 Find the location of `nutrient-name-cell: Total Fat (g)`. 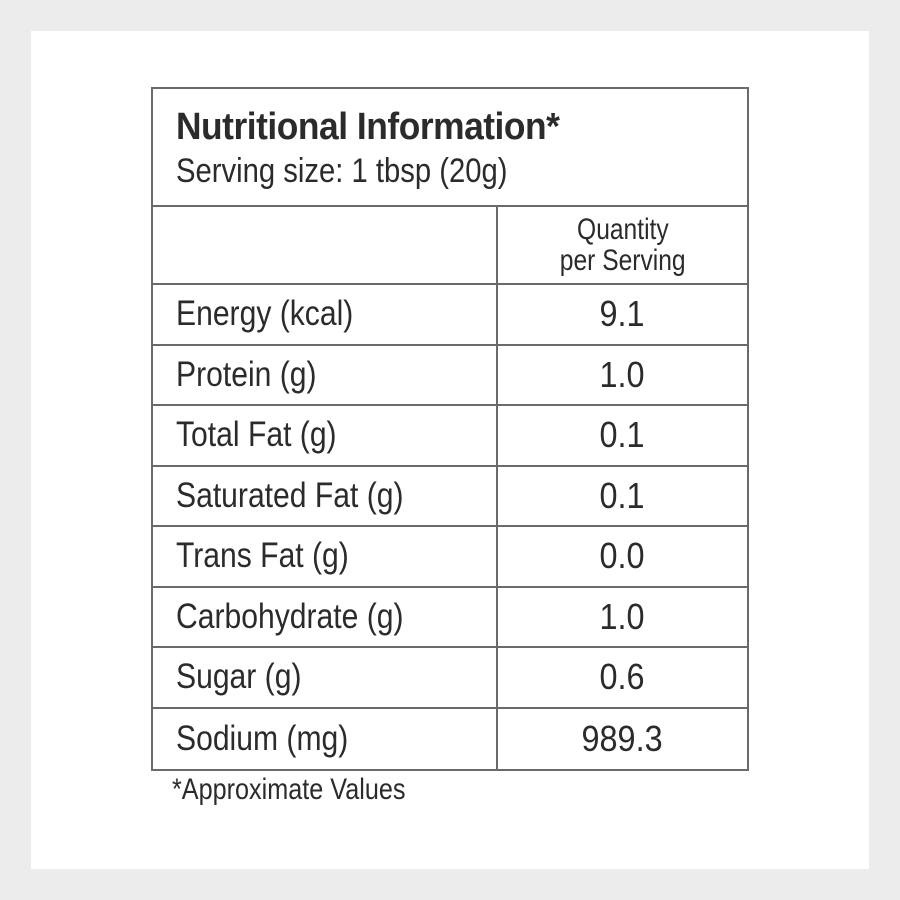

nutrient-name-cell: Total Fat (g) is located at coordinates (325, 435).